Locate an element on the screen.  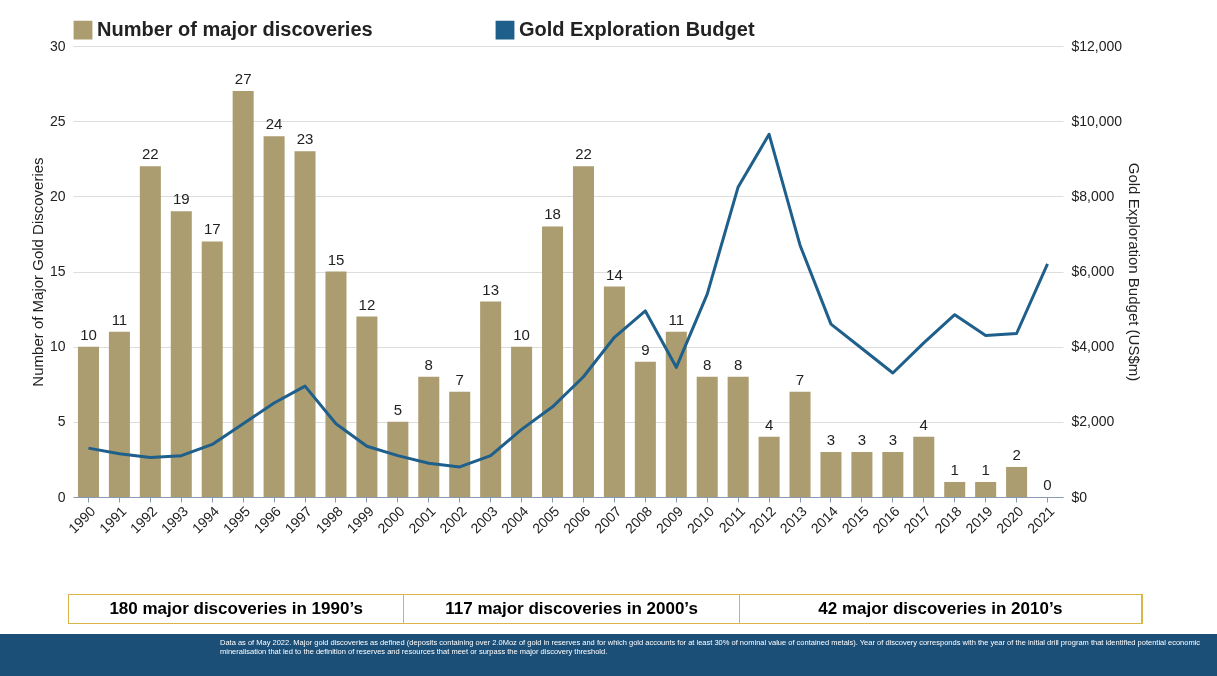
data-label: 27 is located at coordinates (243, 79).